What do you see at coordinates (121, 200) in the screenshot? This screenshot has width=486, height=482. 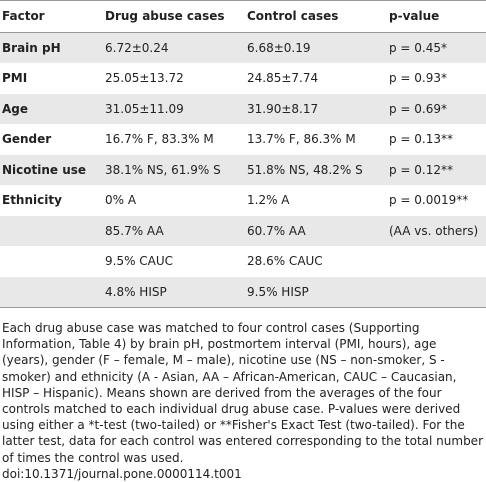 I see `cell: 0% A` at bounding box center [121, 200].